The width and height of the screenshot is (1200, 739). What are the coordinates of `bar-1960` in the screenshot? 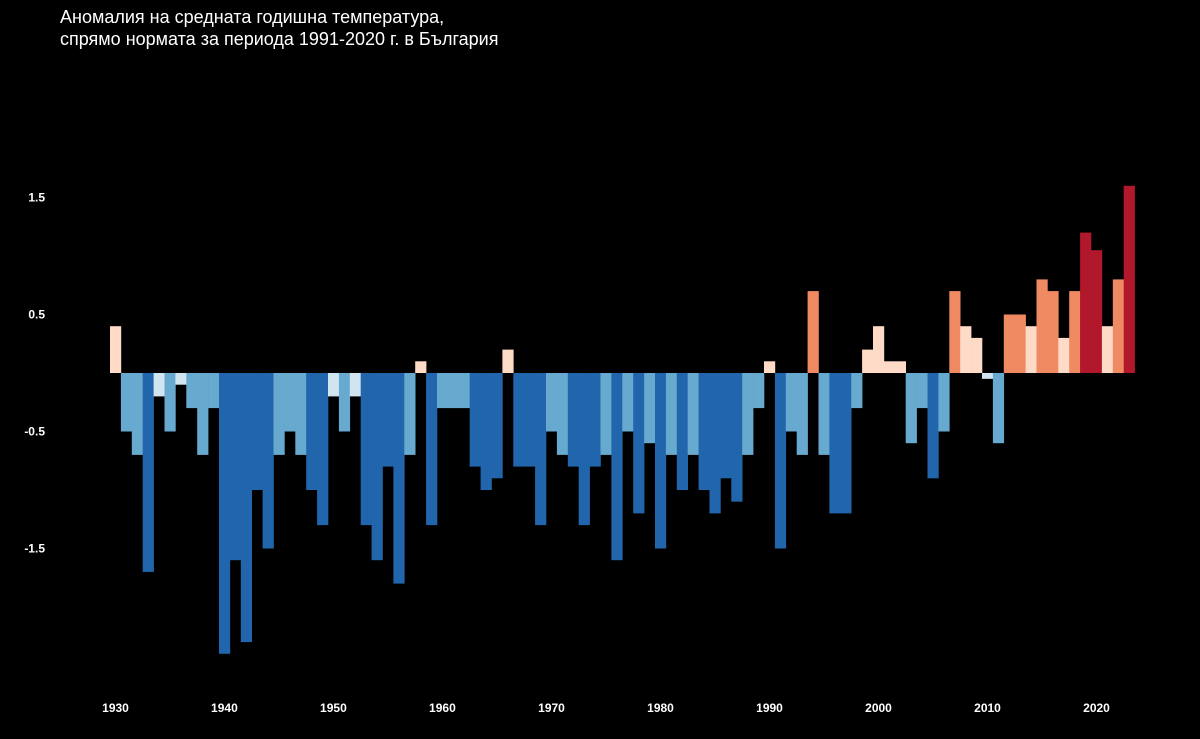 It's located at (443, 391).